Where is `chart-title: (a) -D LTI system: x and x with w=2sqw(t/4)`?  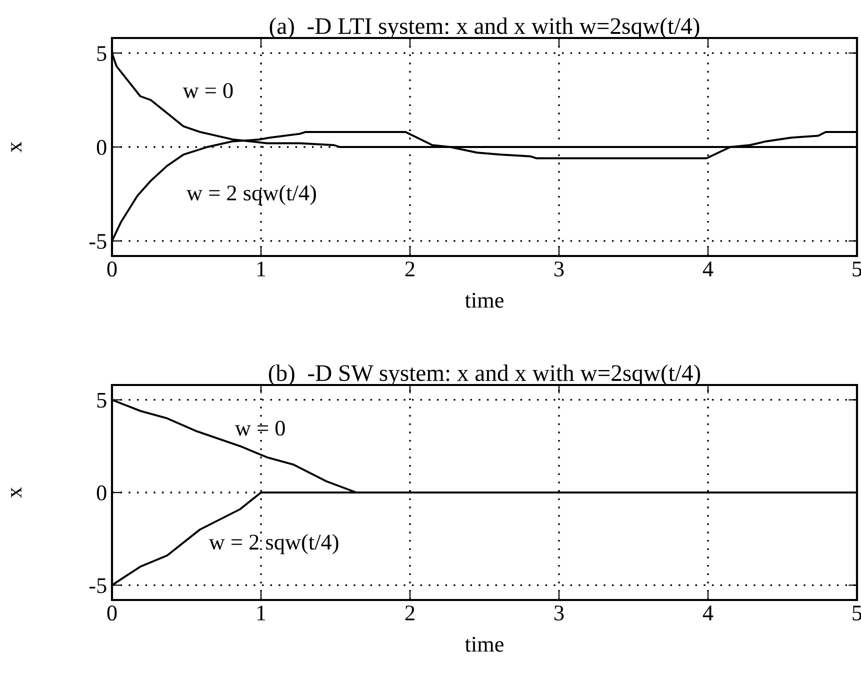 chart-title: (a) -D LTI system: x and x with w=2sqw(t/4) is located at coordinates (485, 28).